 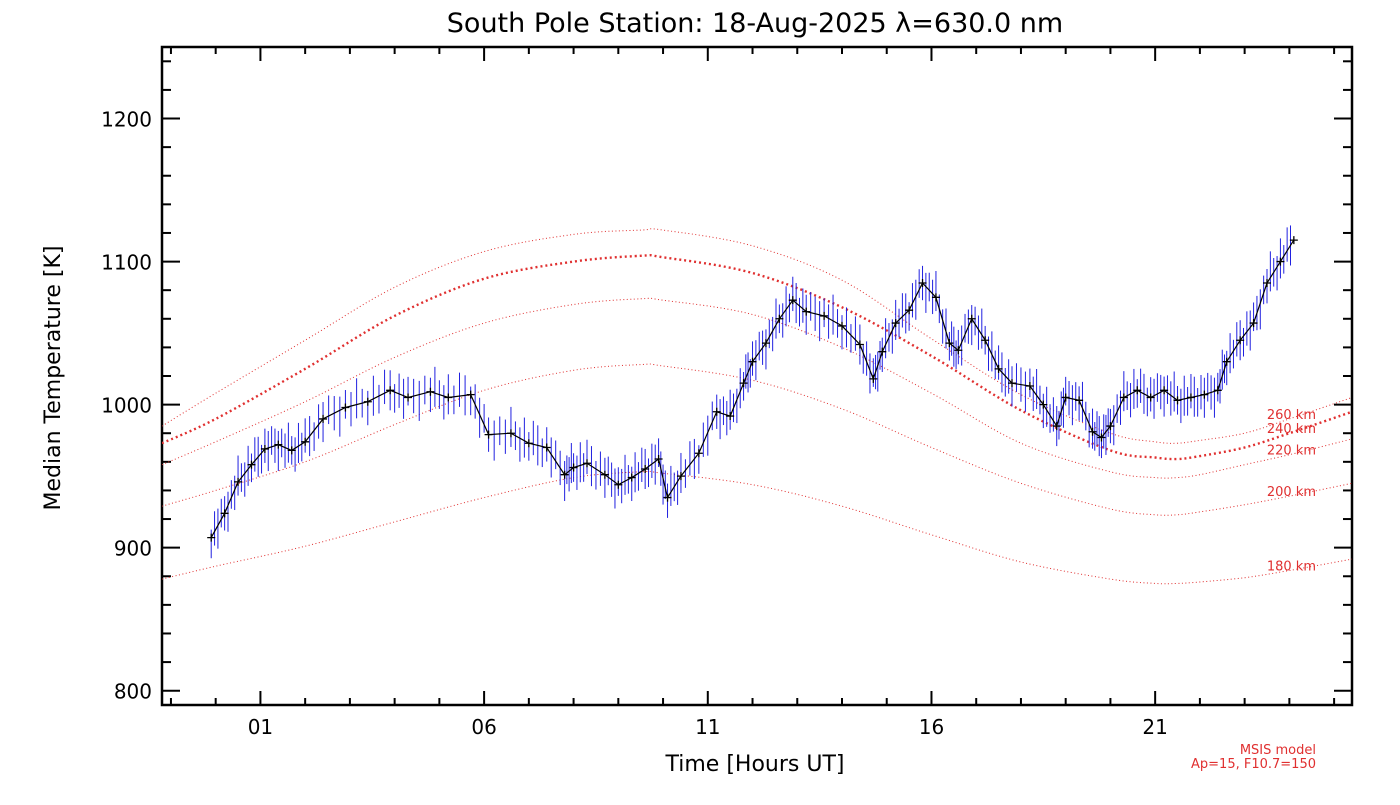 I want to click on model-note-line-1: MSIS model, so click(x=1278, y=750).